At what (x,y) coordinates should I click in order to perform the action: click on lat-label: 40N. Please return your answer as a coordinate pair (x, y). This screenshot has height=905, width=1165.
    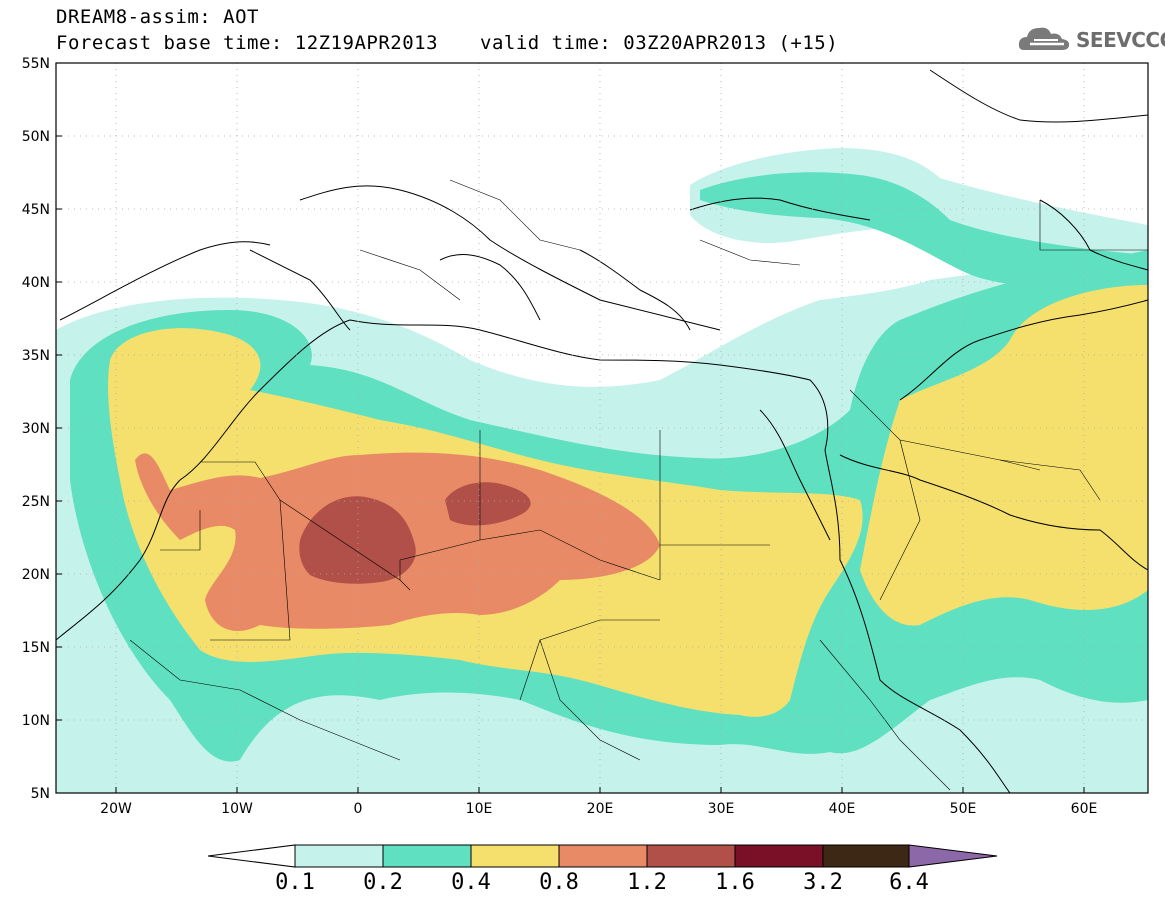
    Looking at the image, I should click on (36, 283).